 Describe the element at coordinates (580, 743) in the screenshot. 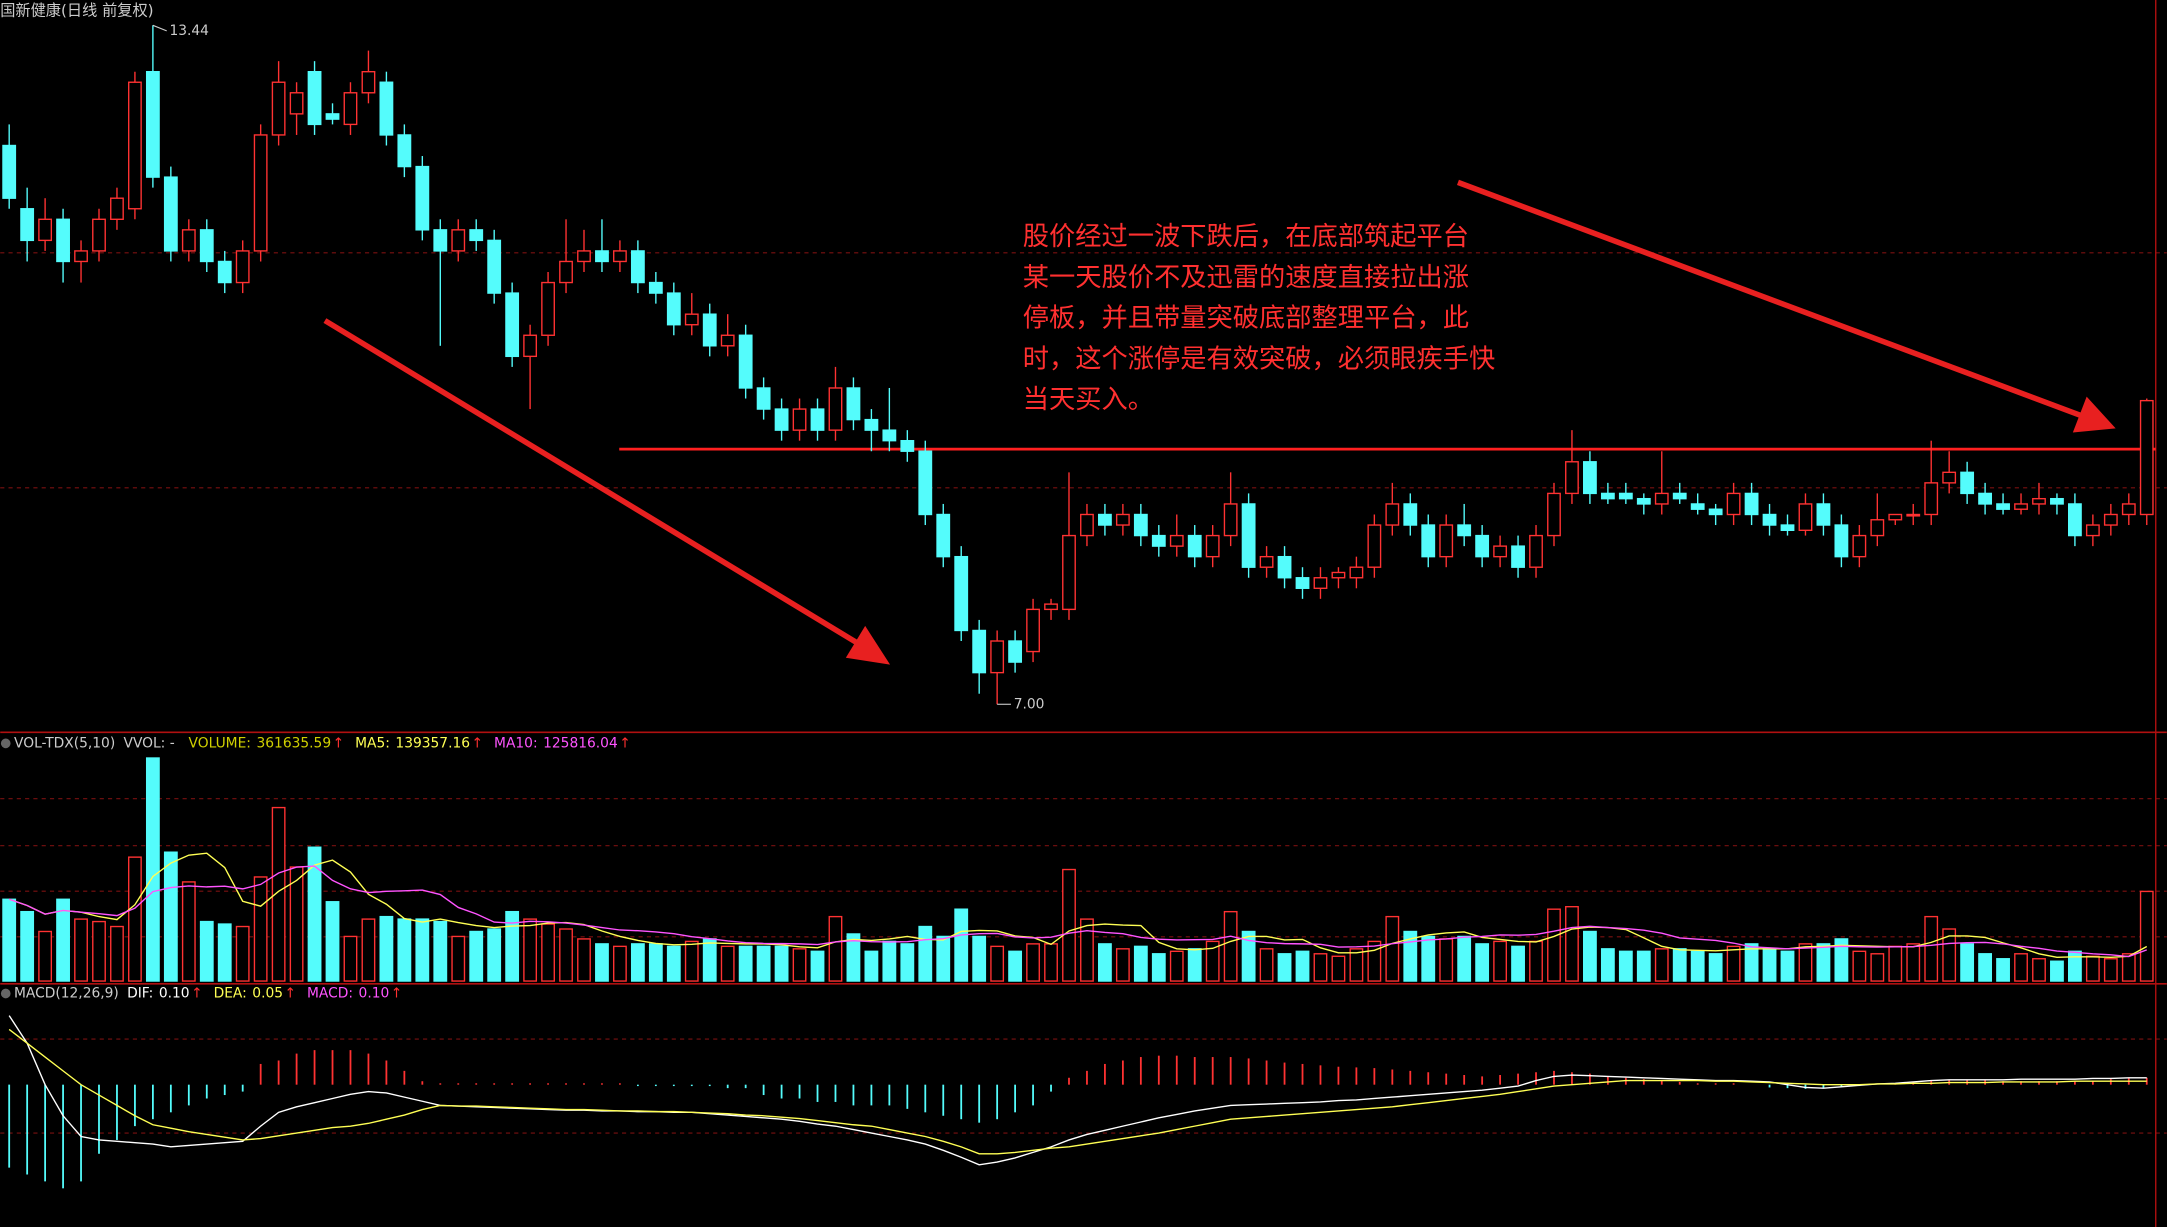

I see `legend-value: 125816.04` at that location.